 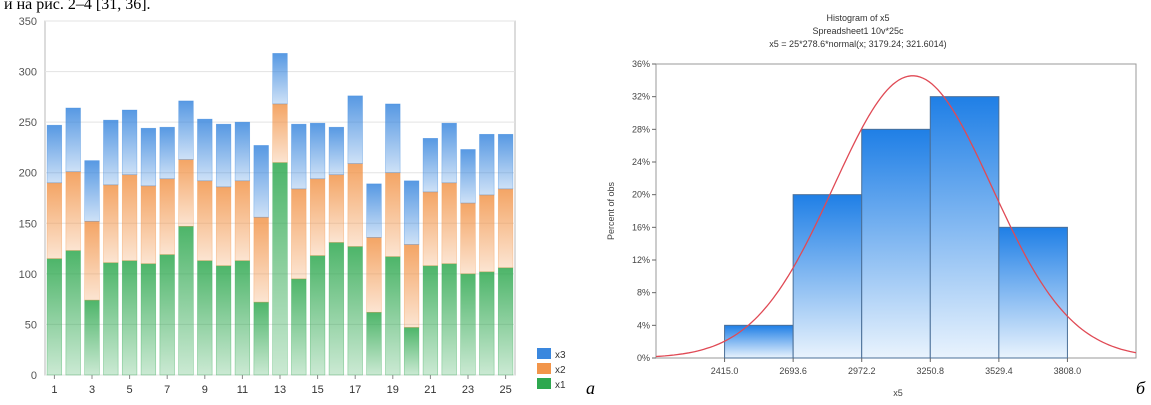 What do you see at coordinates (544, 353) in the screenshot?
I see `legend-swatch-x3` at bounding box center [544, 353].